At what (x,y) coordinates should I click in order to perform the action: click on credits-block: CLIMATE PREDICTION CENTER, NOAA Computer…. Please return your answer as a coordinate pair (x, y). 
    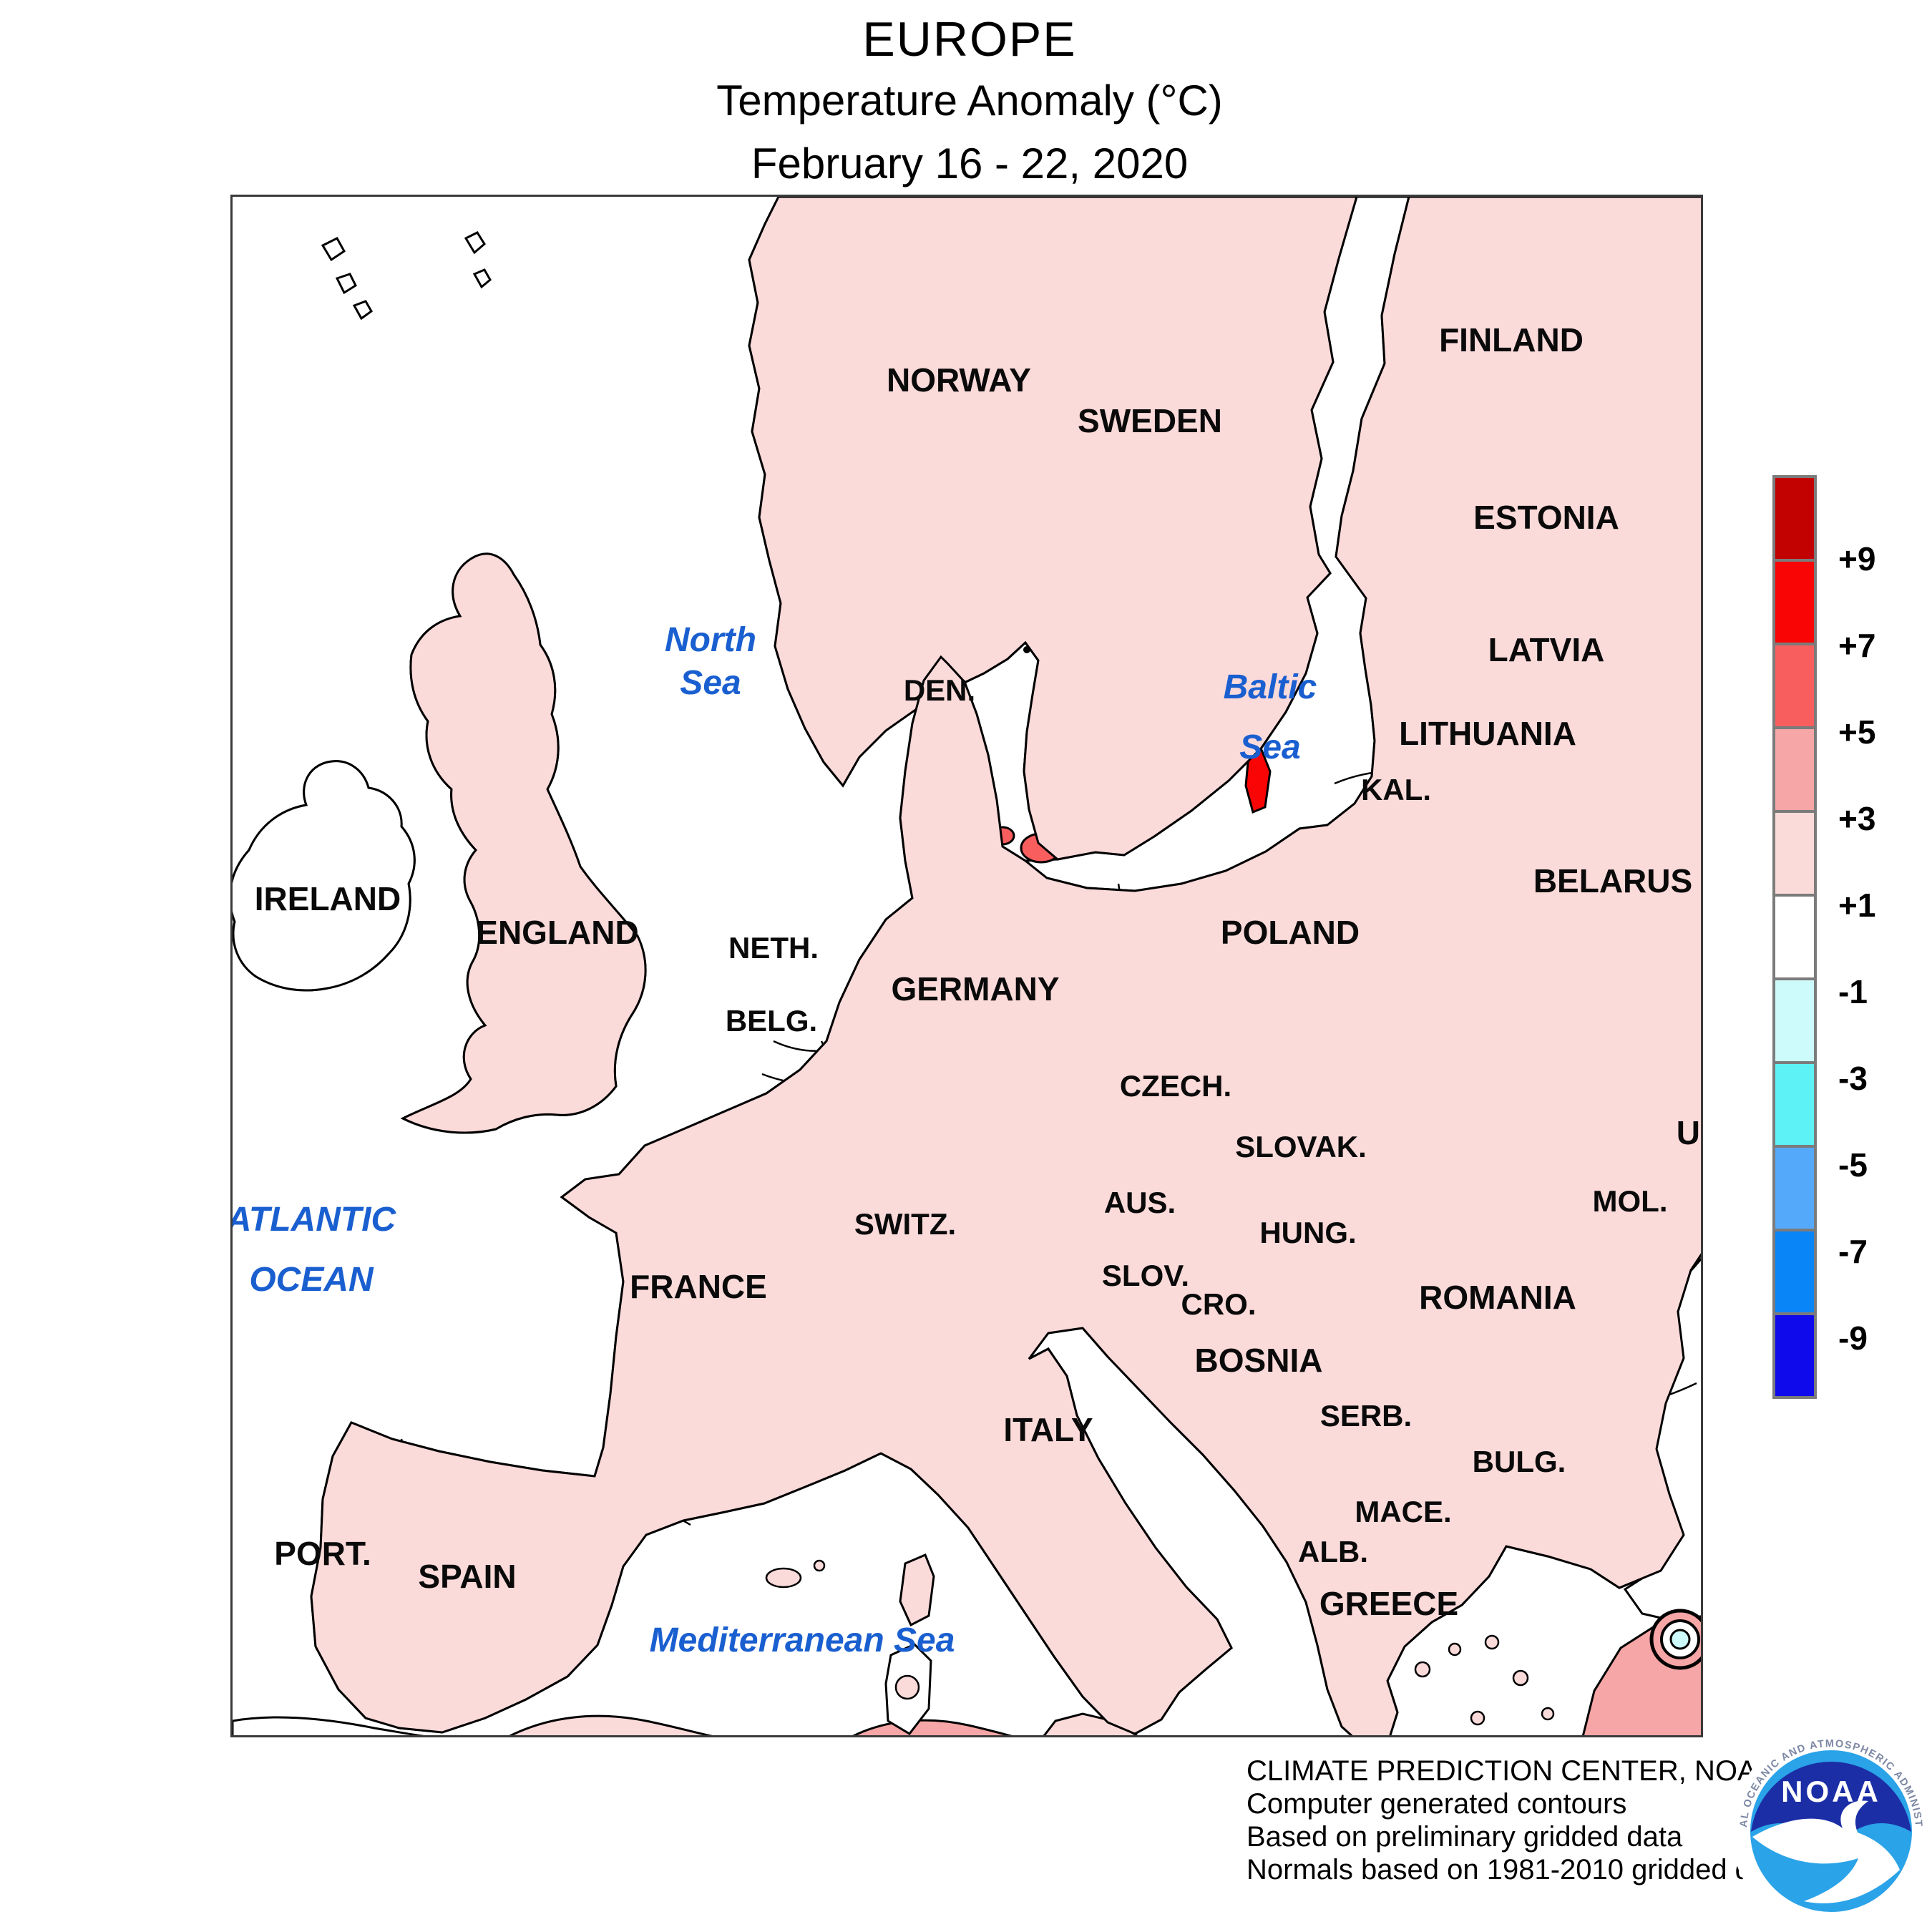
    Looking at the image, I should click on (1518, 1820).